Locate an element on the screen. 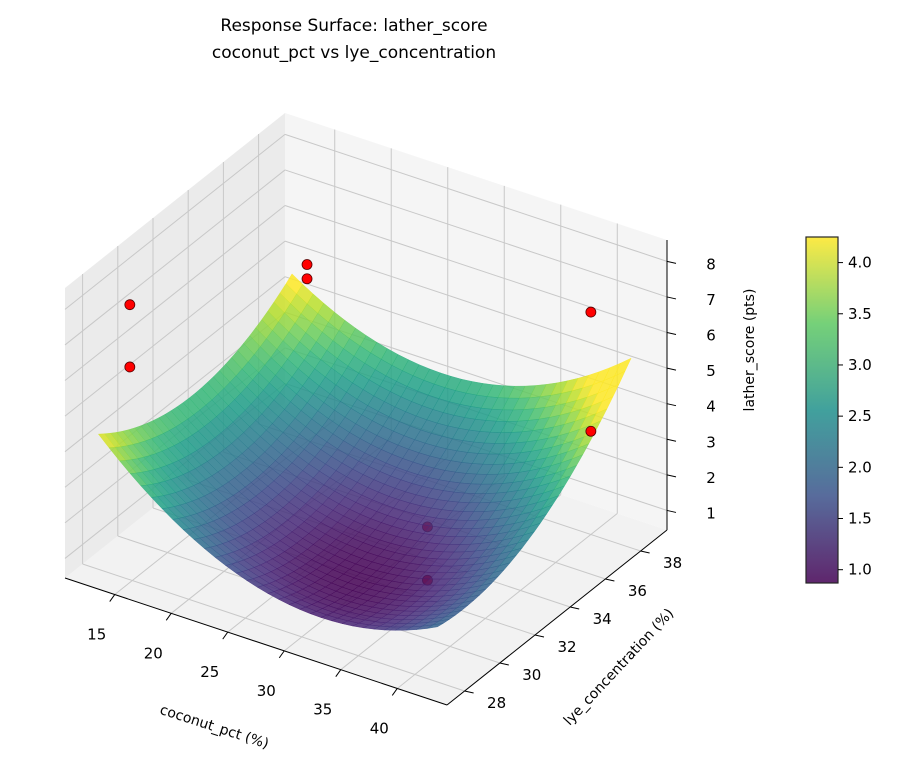 Image resolution: width=902 pixels, height=769 pixels. colorbar: 1.0 1.5 2.0 2.5 3.0 3.5 4.0 is located at coordinates (838, 410).